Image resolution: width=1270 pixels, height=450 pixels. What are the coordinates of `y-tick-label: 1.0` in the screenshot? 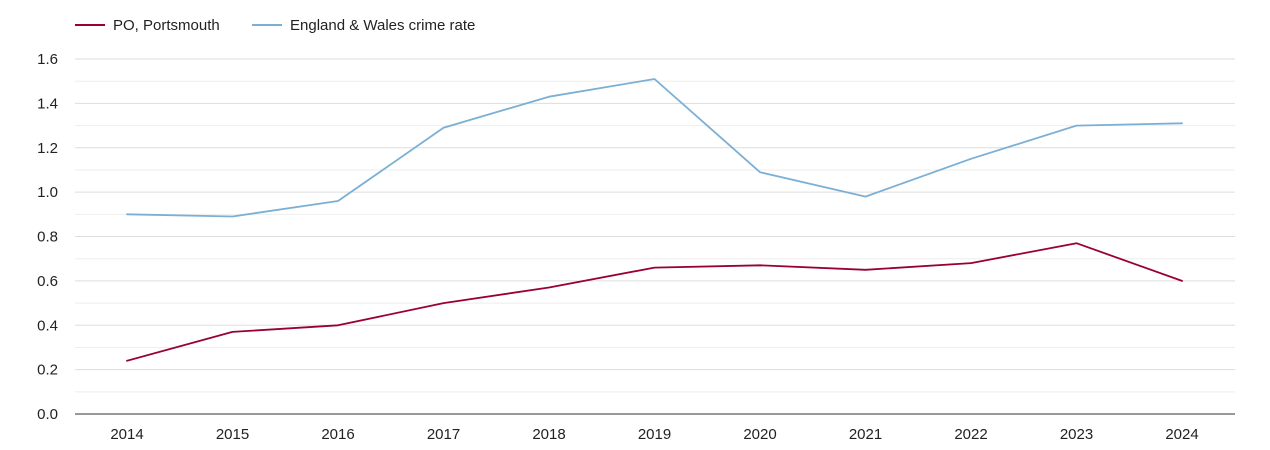 It's located at (47, 192).